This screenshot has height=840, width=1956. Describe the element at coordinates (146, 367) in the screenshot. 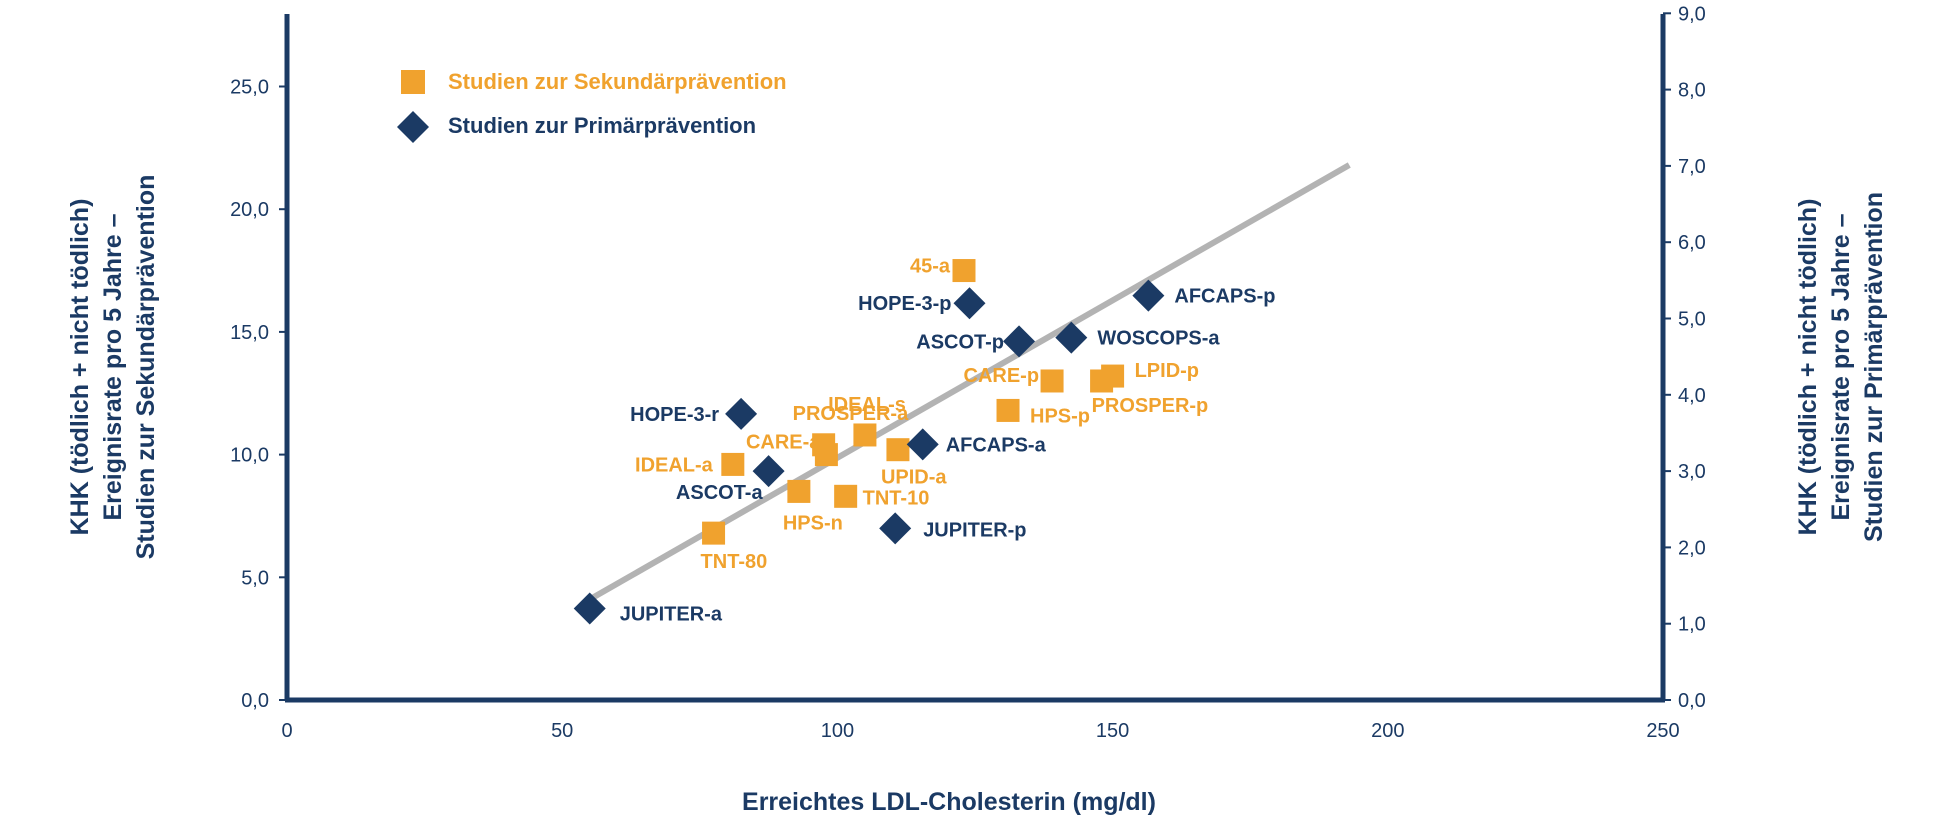

I see `y-left-title-line-3: Studien zur Sekundärprävention` at that location.